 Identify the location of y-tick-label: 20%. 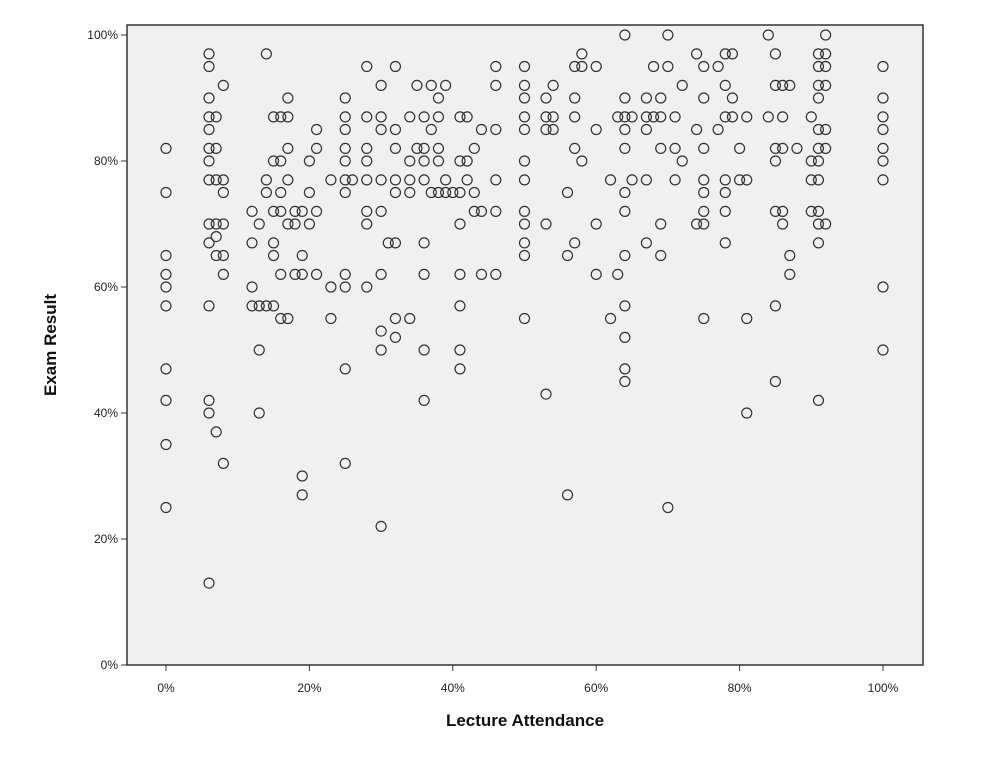
(106, 539).